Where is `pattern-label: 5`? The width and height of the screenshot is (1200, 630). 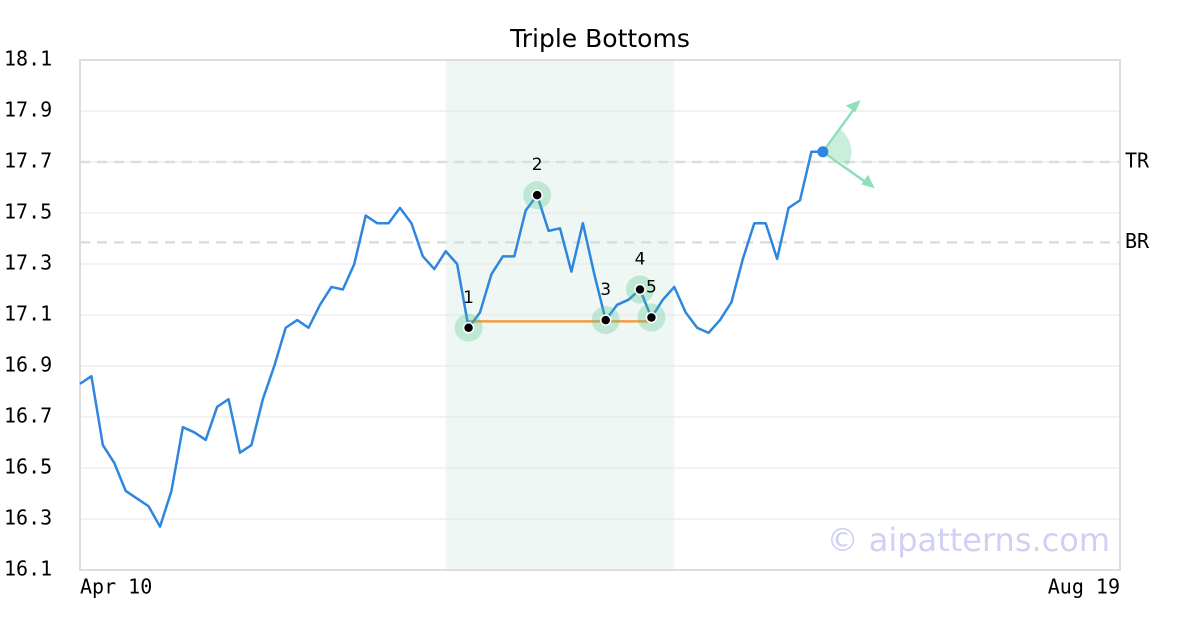
pattern-label: 5 is located at coordinates (651, 288).